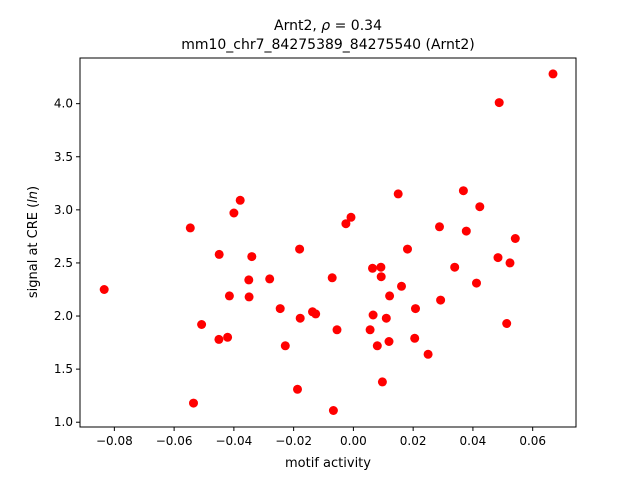  Describe the element at coordinates (63, 157) in the screenshot. I see `y-tick-label: 3.5` at that location.